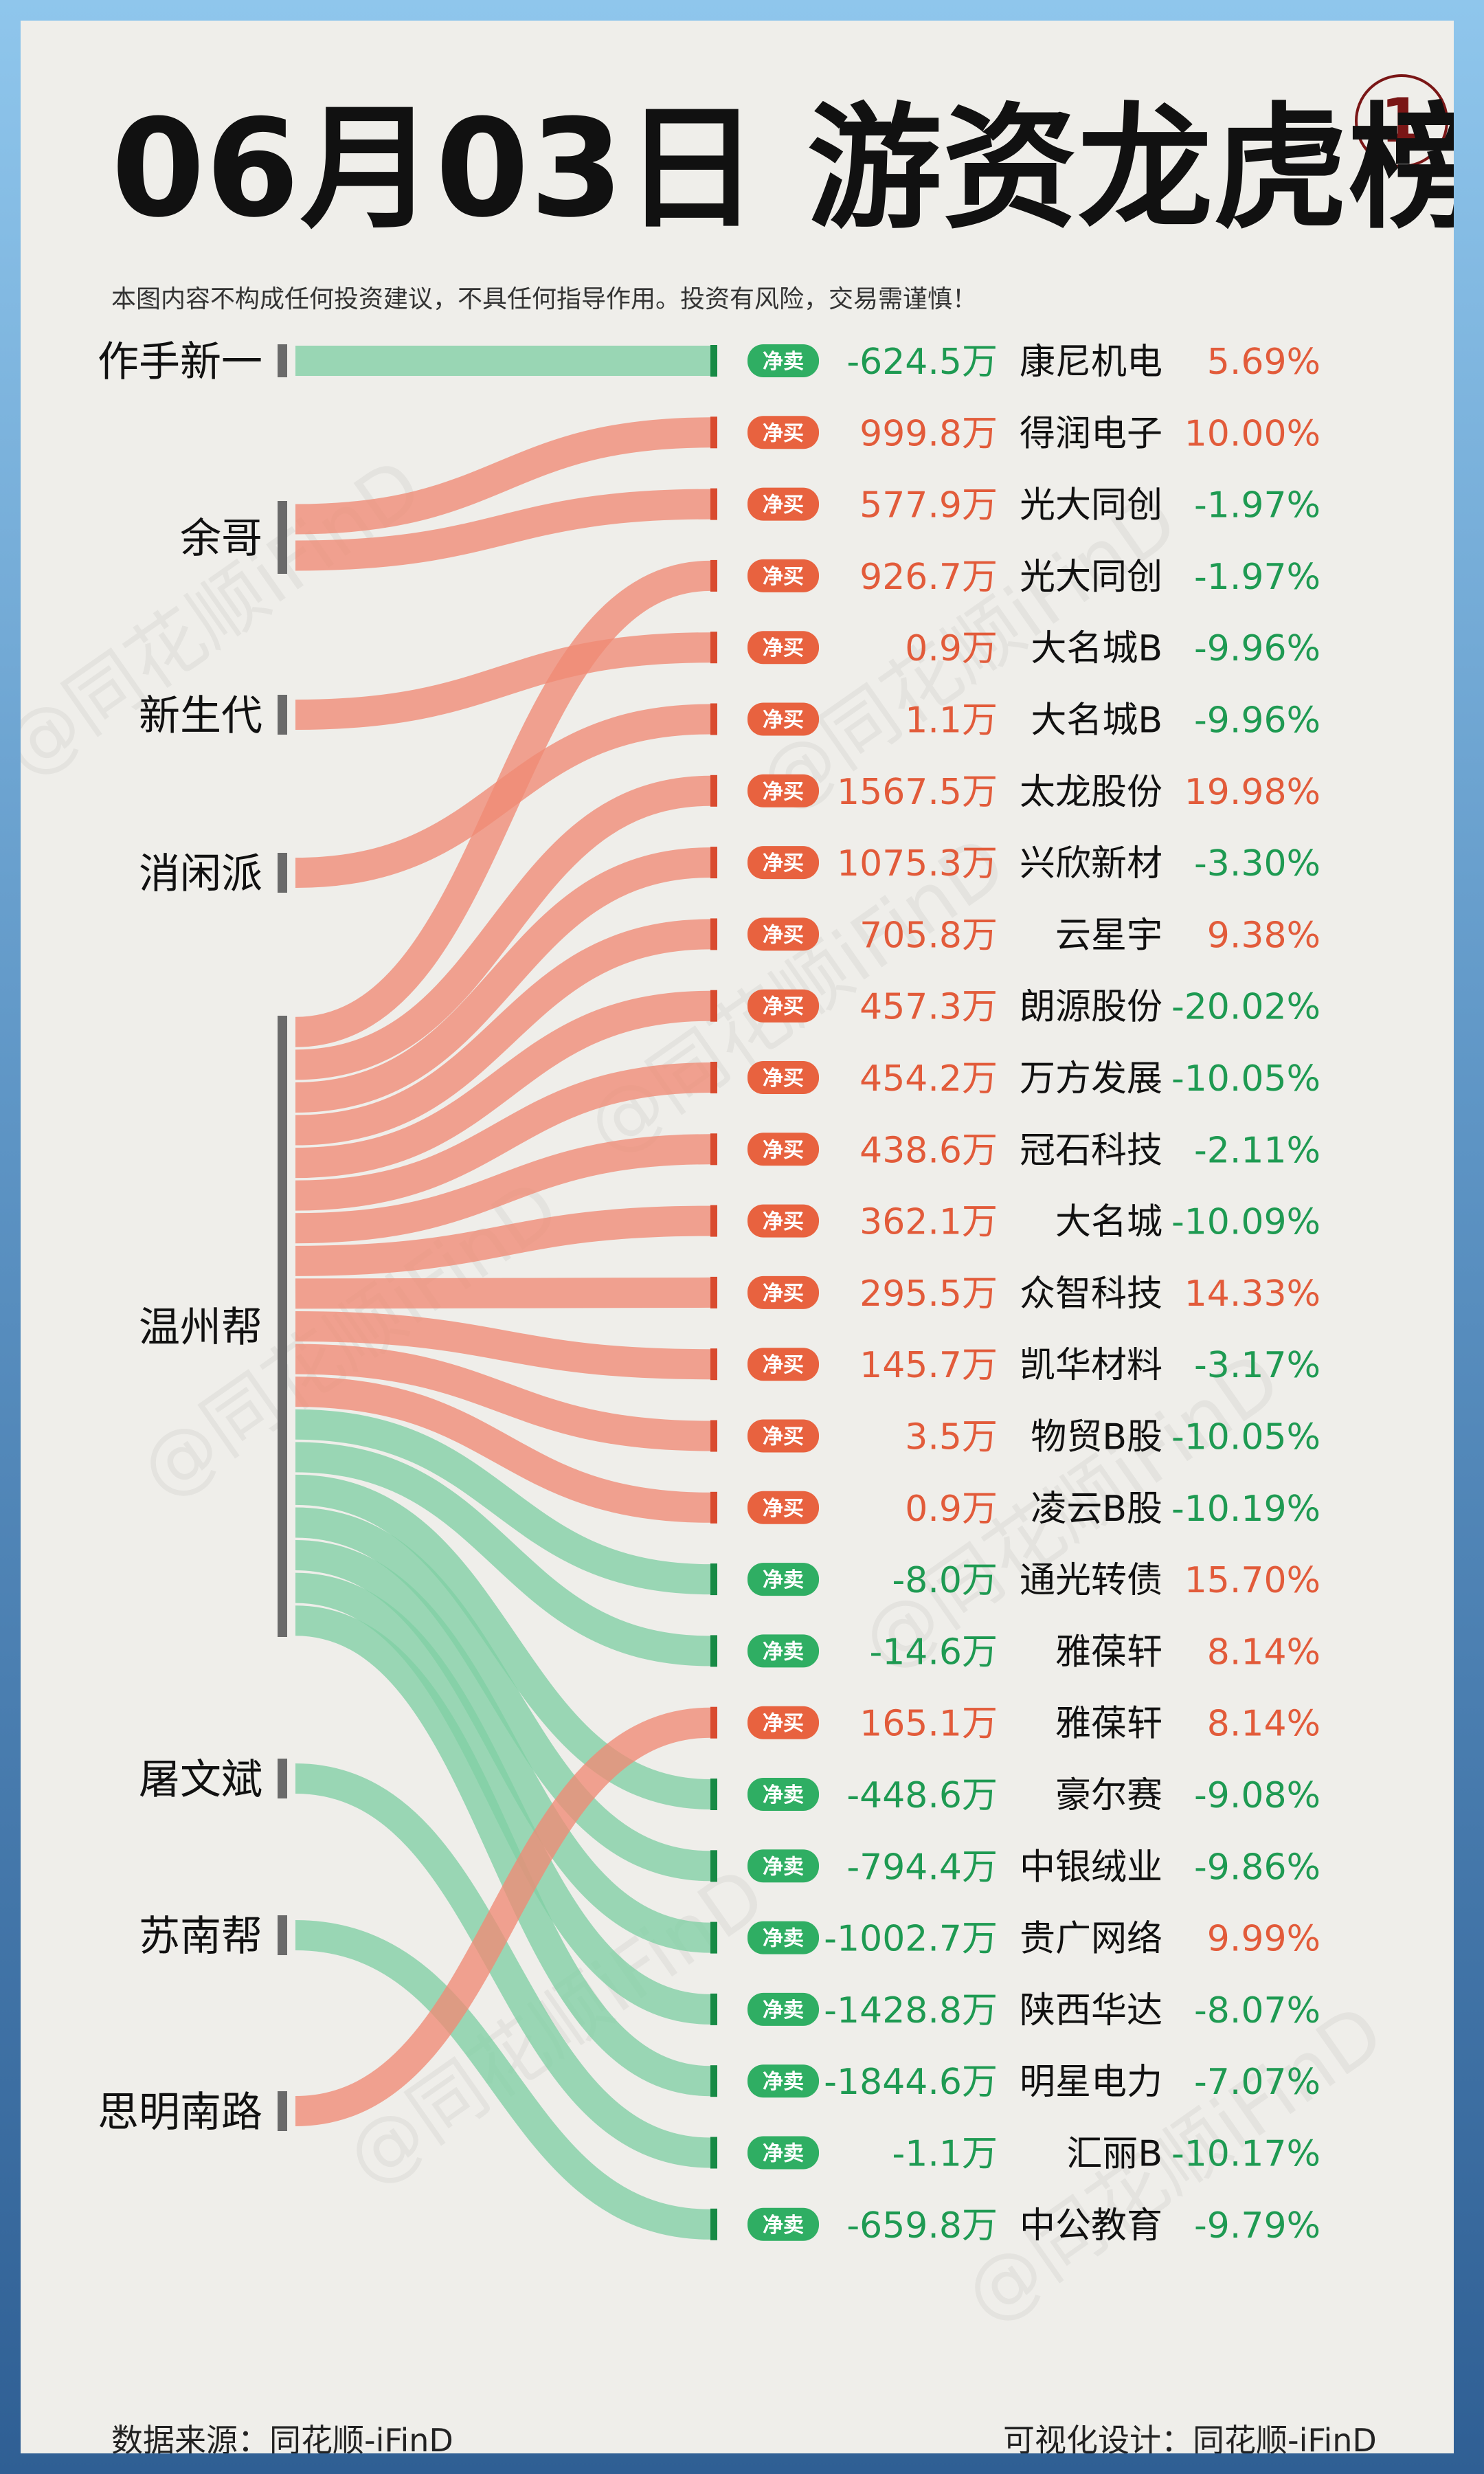 The image size is (1484, 2474). What do you see at coordinates (1015, 2154) in the screenshot?
I see `stock-row: 净卖 -1.1万 汇丽B -10.17%` at bounding box center [1015, 2154].